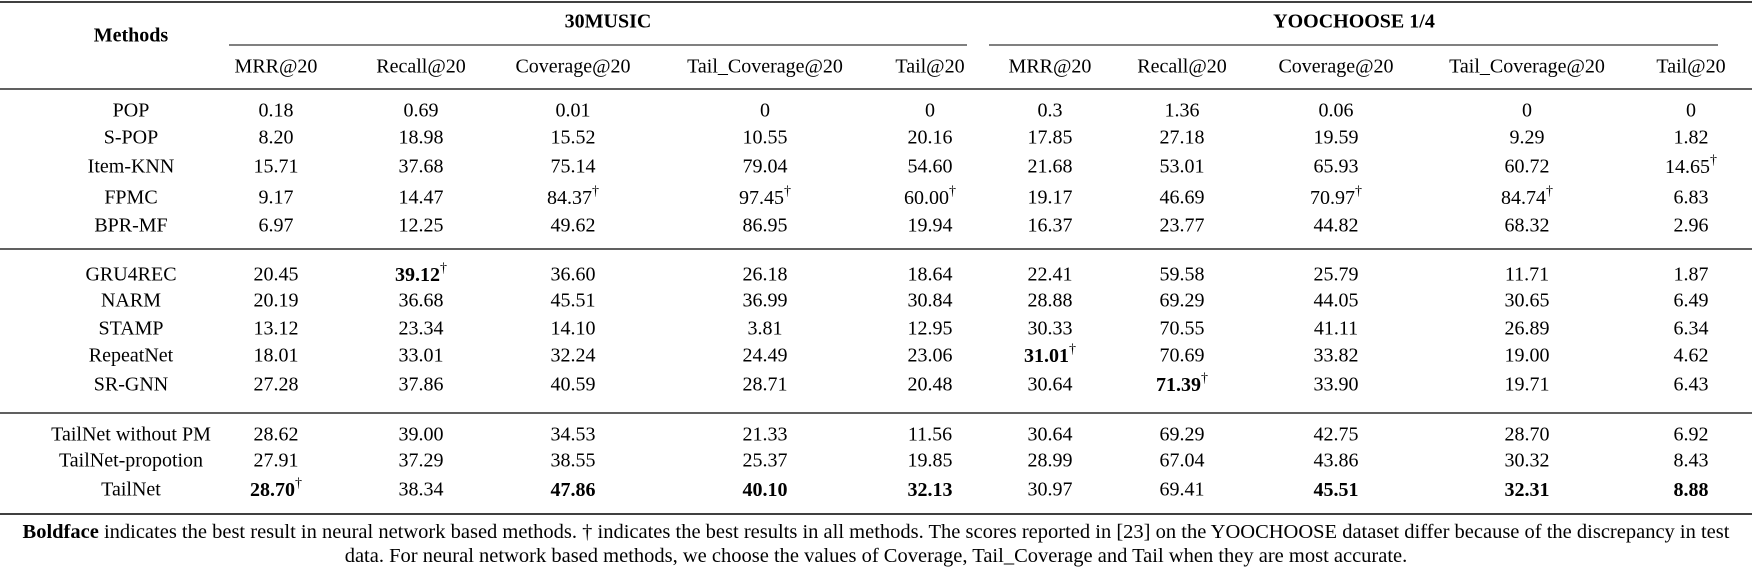  Describe the element at coordinates (930, 196) in the screenshot. I see `cell: 60.00†` at that location.